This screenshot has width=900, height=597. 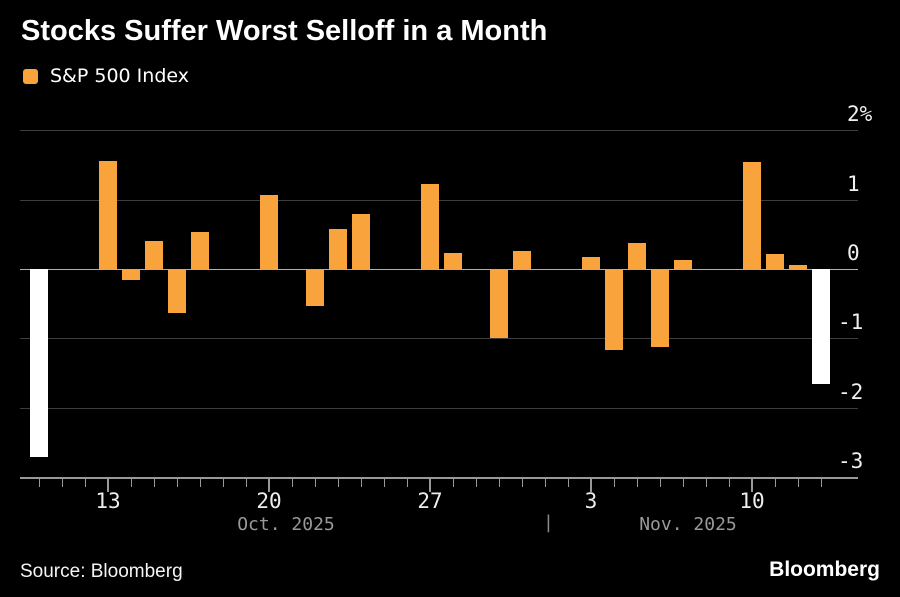 What do you see at coordinates (591, 501) in the screenshot?
I see `x-tick-label-3: 3` at bounding box center [591, 501].